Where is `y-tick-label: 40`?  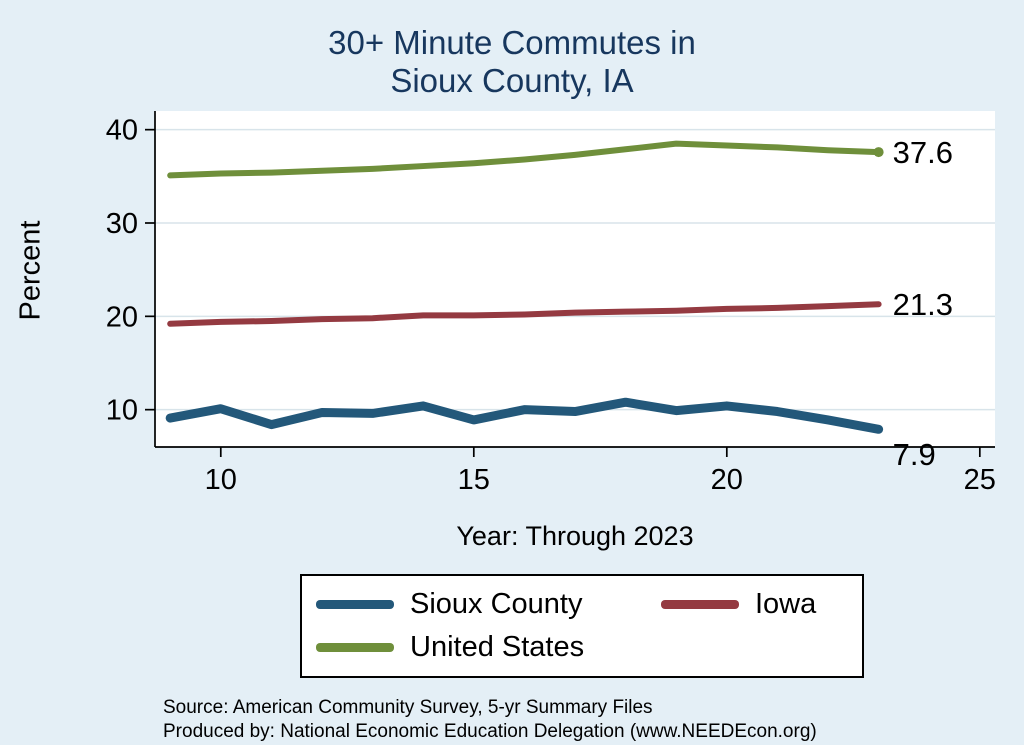
y-tick-label: 40 is located at coordinates (122, 130).